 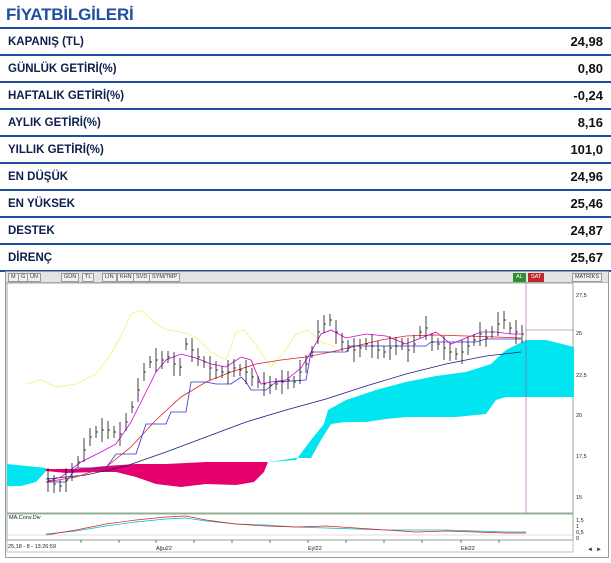 I want to click on y-tick-label: 27,5, so click(x=581, y=296).